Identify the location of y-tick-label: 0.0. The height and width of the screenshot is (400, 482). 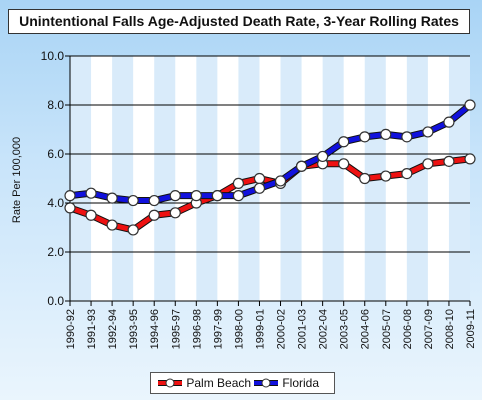
(55, 301).